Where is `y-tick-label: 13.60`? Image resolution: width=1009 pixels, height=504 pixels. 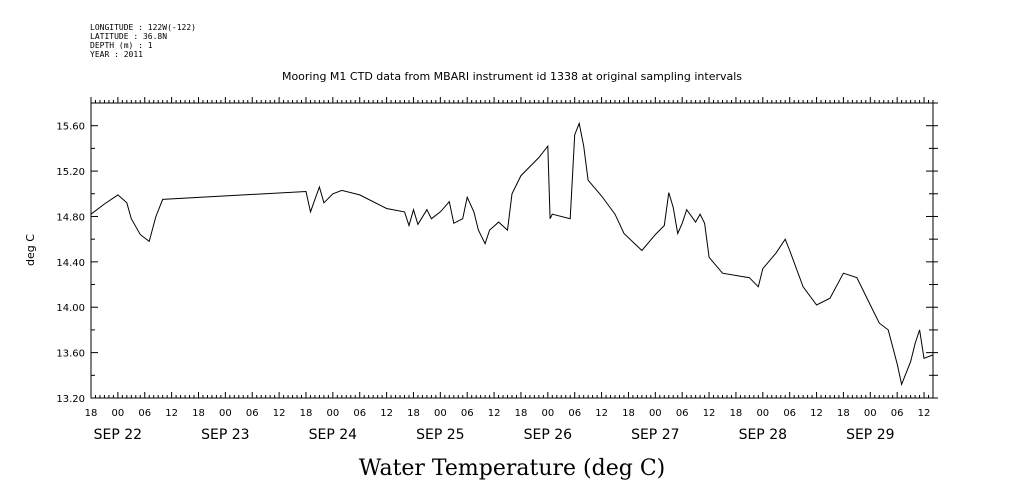
y-tick-label: 13.60 is located at coordinates (70, 354).